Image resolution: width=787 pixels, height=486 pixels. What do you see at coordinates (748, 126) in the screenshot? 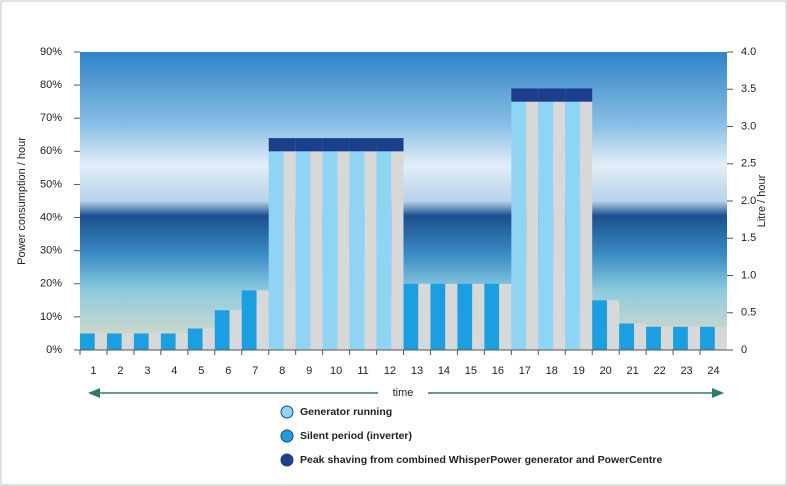
I see `y2-tick-label: 3.0` at bounding box center [748, 126].